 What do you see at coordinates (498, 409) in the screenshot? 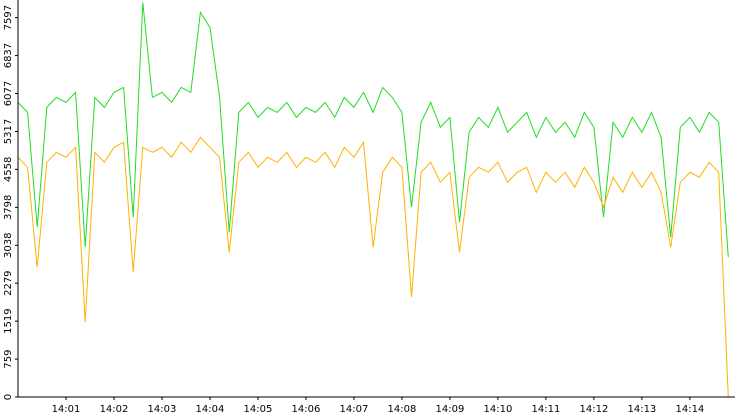
I see `x-tick-label: 14:10` at bounding box center [498, 409].